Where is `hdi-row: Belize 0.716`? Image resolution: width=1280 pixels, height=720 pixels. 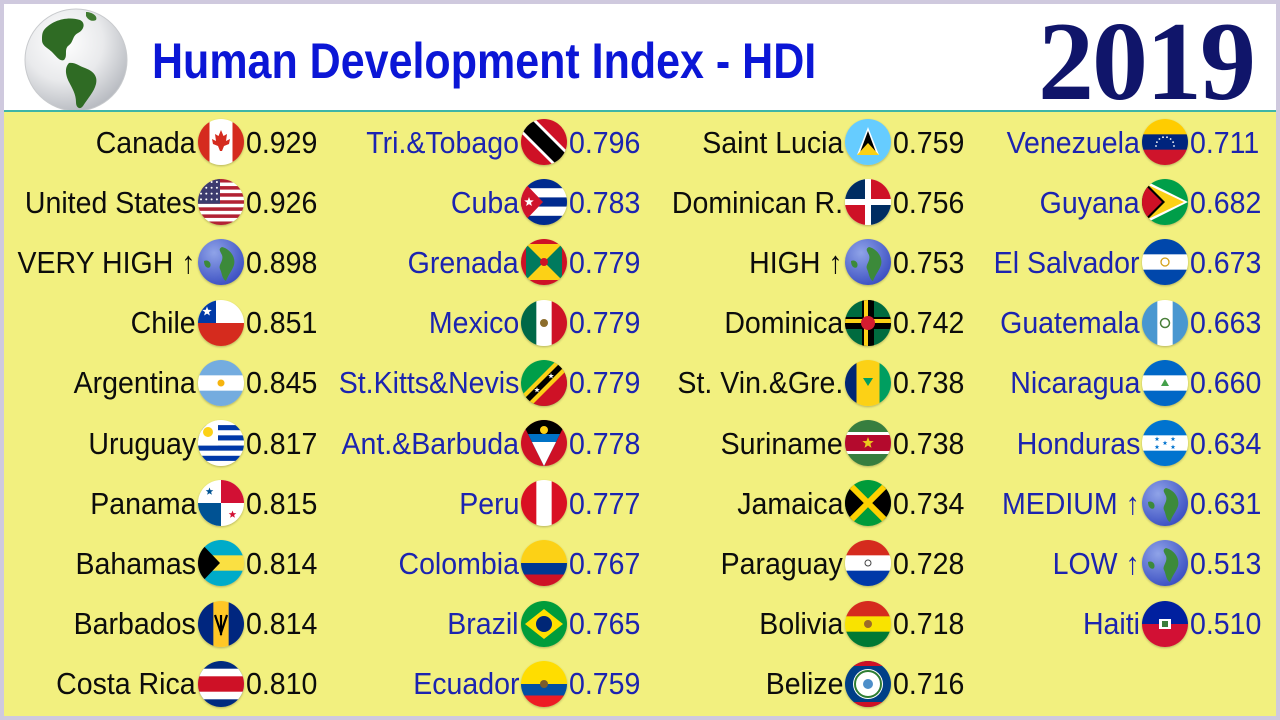
hdi-row: Belize 0.716 is located at coordinates (864, 684).